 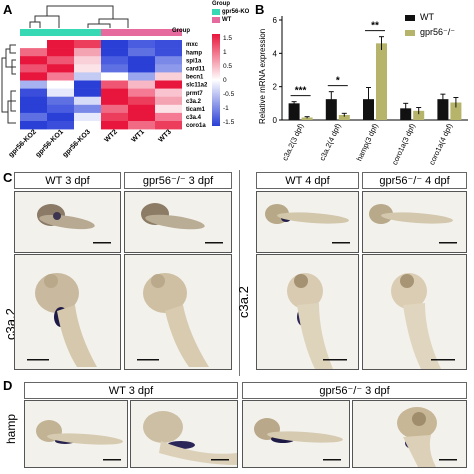 I want to click on gene-label: spi1a, so click(x=194, y=61).